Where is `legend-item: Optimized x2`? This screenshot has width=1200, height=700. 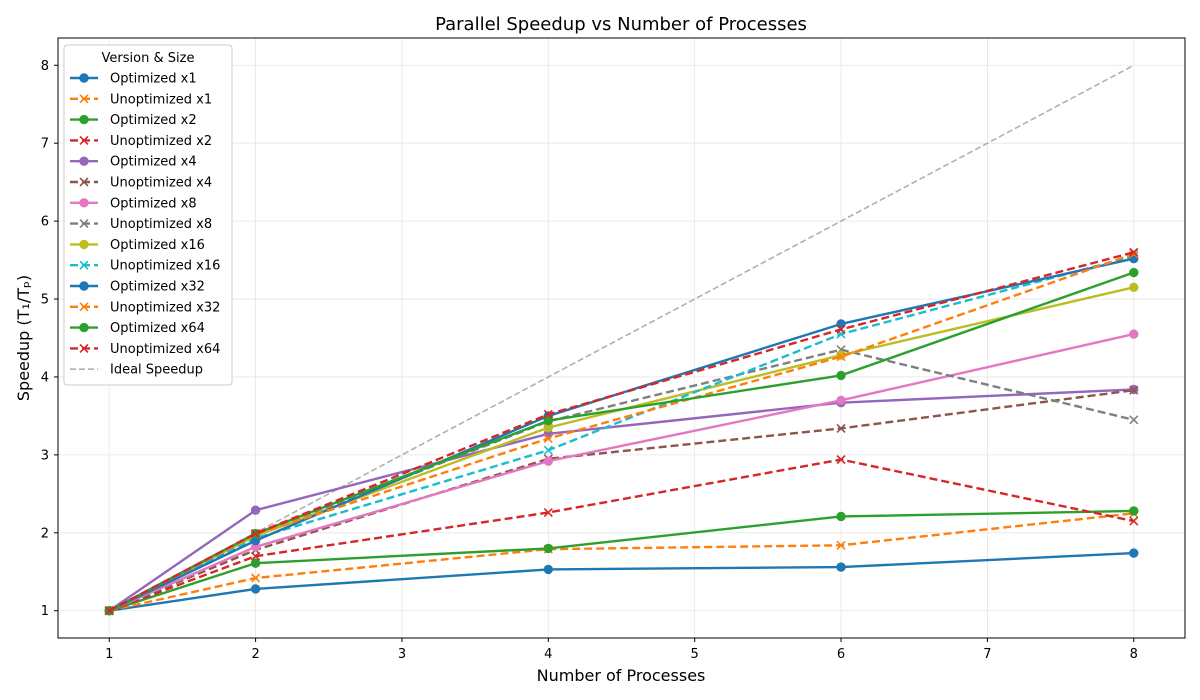 legend-item: Optimized x2 is located at coordinates (133, 120).